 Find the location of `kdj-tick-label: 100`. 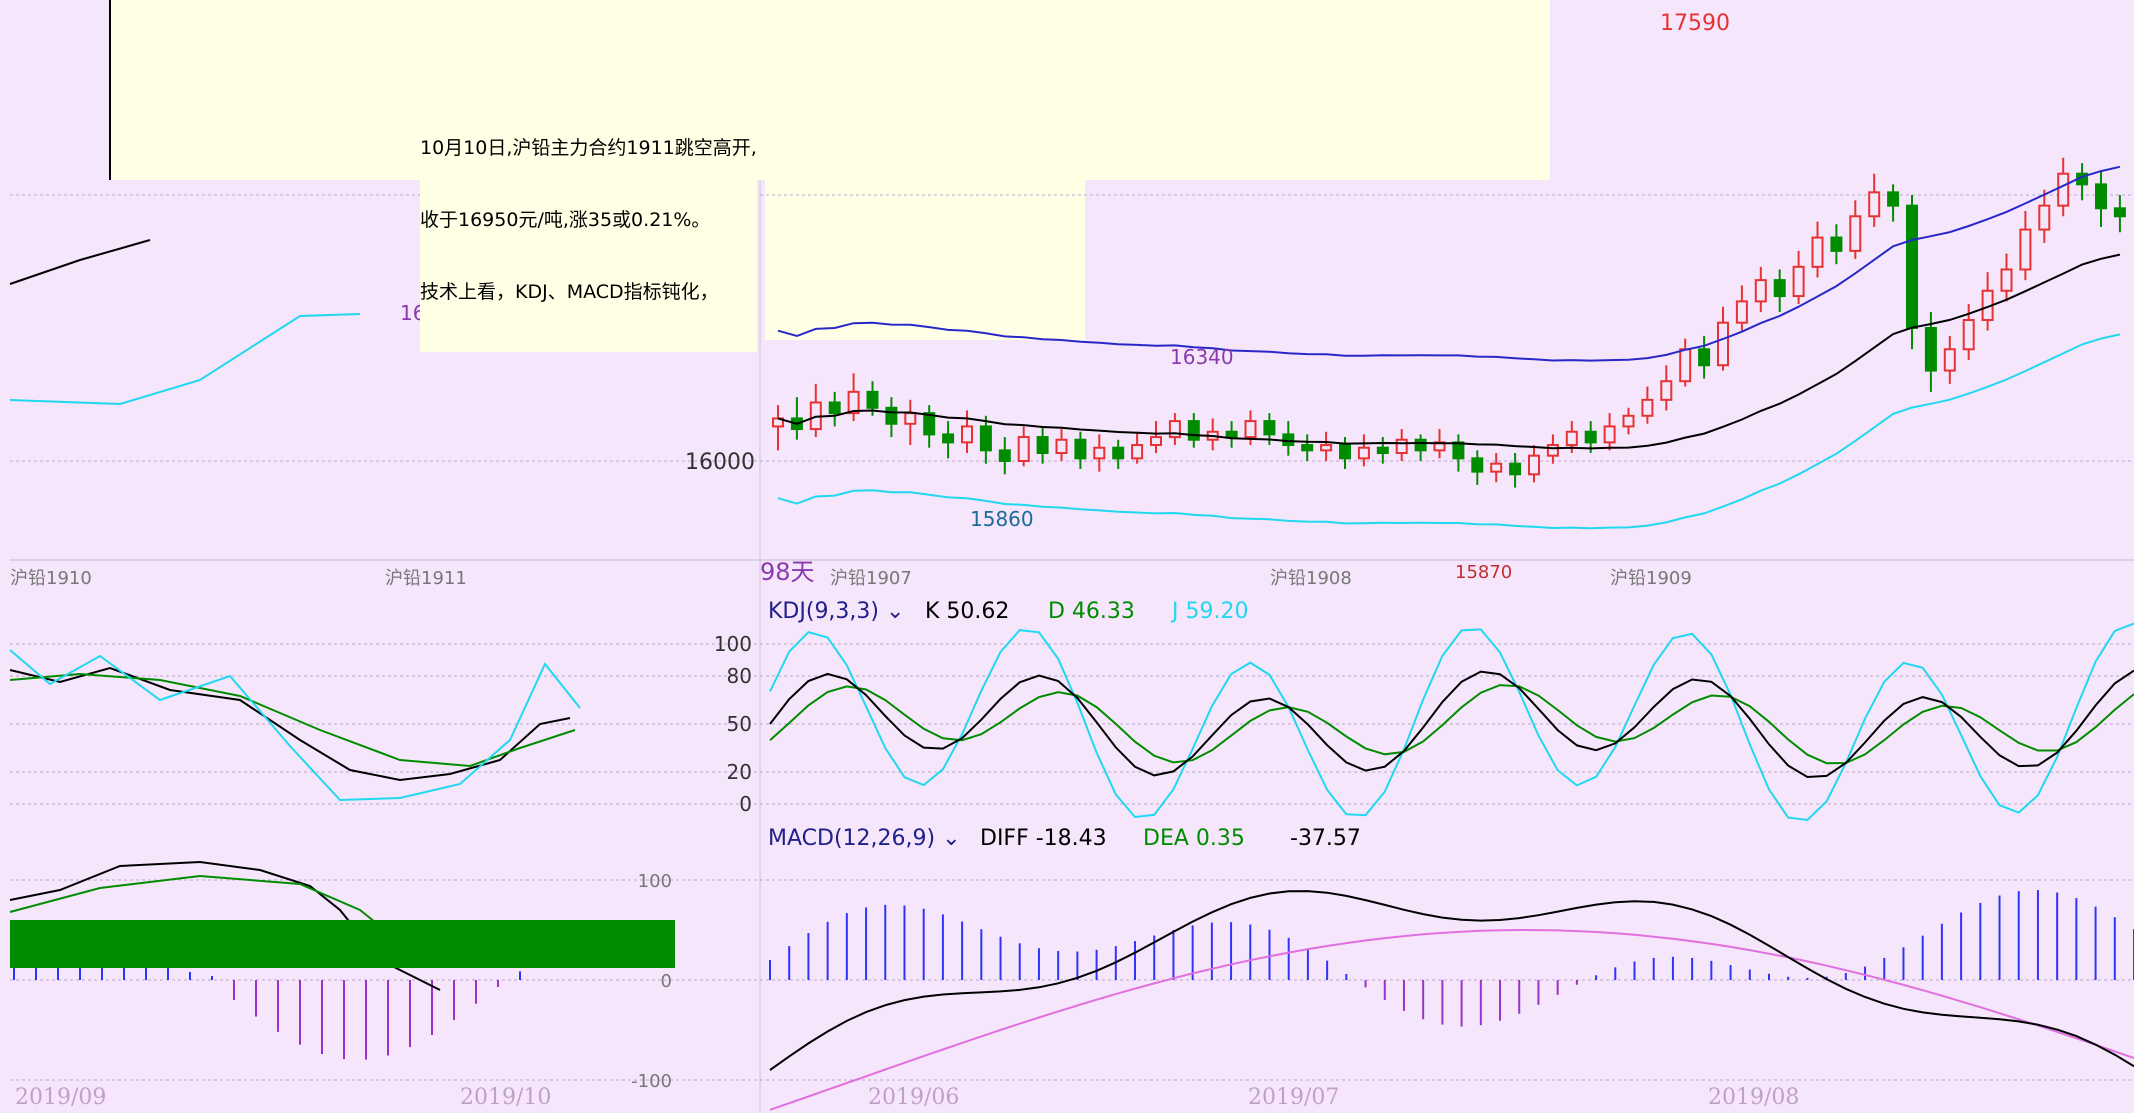

kdj-tick-label: 100 is located at coordinates (733, 644).